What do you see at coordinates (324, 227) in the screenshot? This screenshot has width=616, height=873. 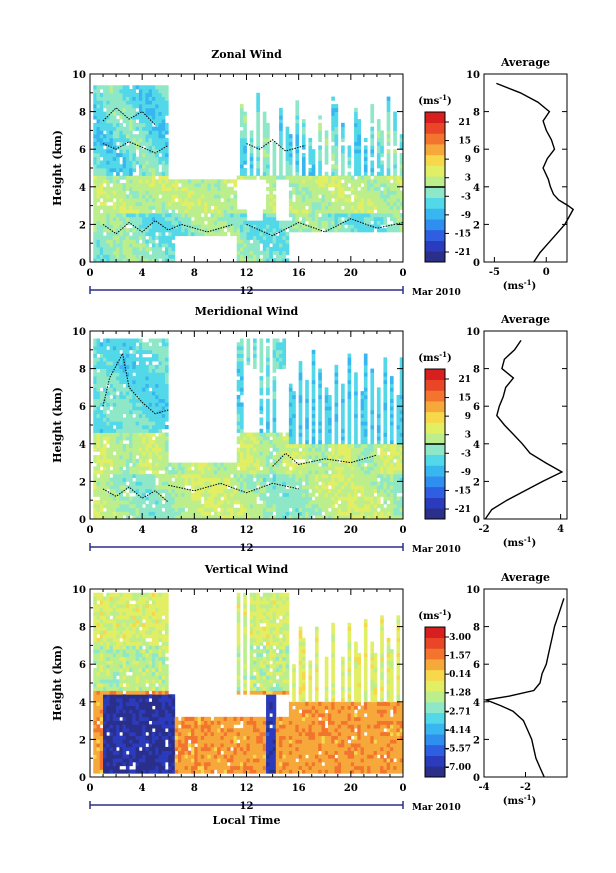 I see `contour-line` at bounding box center [324, 227].